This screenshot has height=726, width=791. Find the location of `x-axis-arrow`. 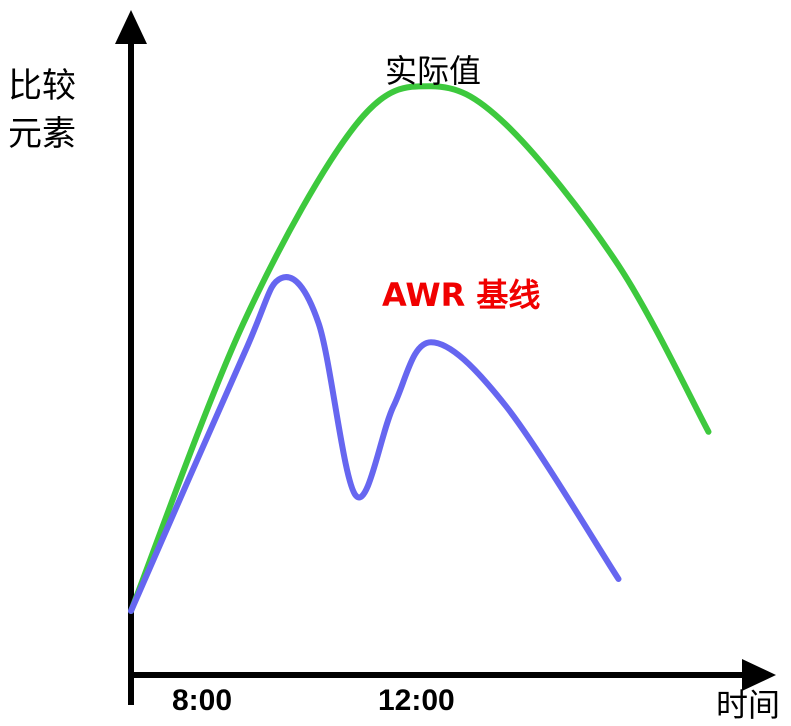

x-axis-arrow is located at coordinates (759, 675).